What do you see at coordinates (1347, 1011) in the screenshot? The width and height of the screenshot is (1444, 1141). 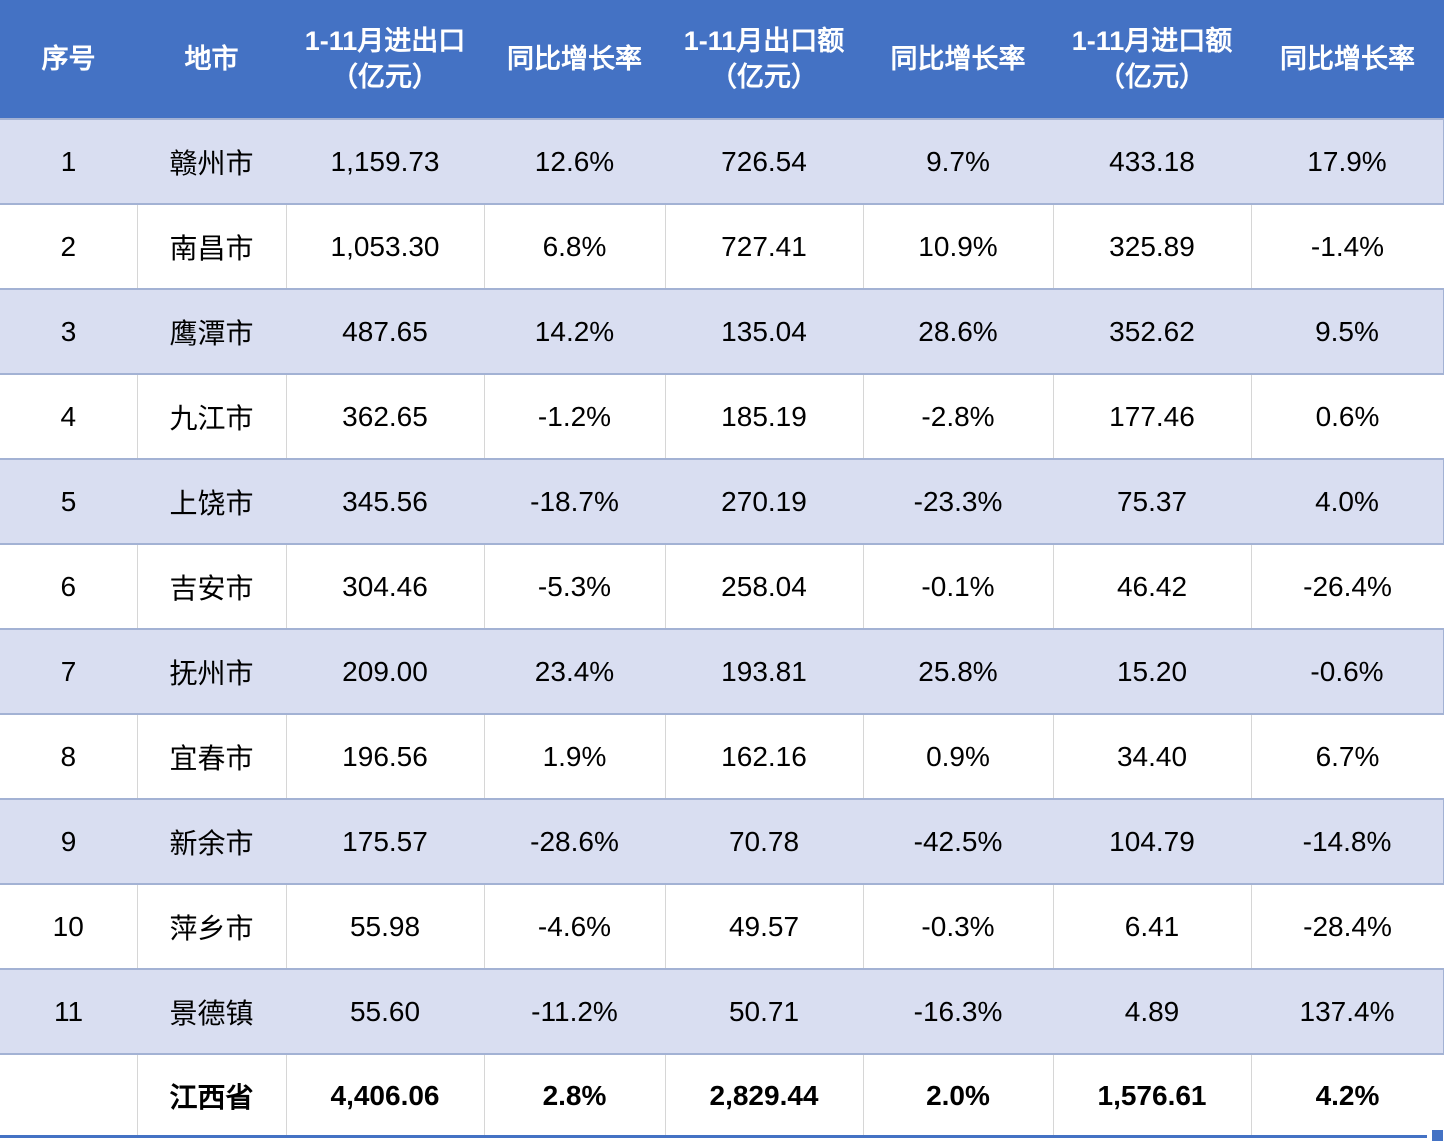 I see `cell-import-yoy: 137.4%` at bounding box center [1347, 1011].